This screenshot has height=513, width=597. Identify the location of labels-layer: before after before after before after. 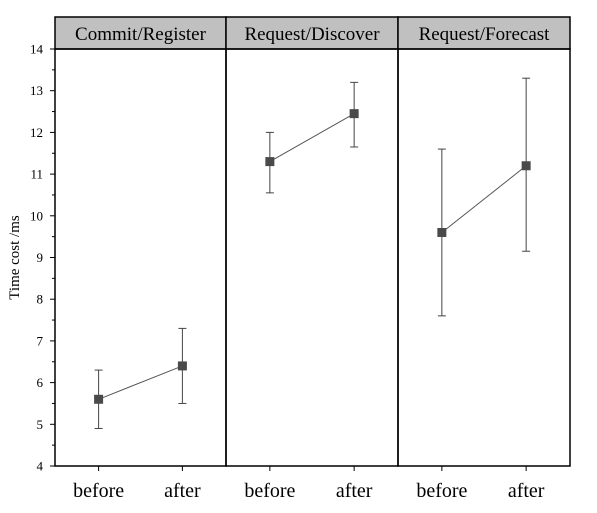
(309, 491).